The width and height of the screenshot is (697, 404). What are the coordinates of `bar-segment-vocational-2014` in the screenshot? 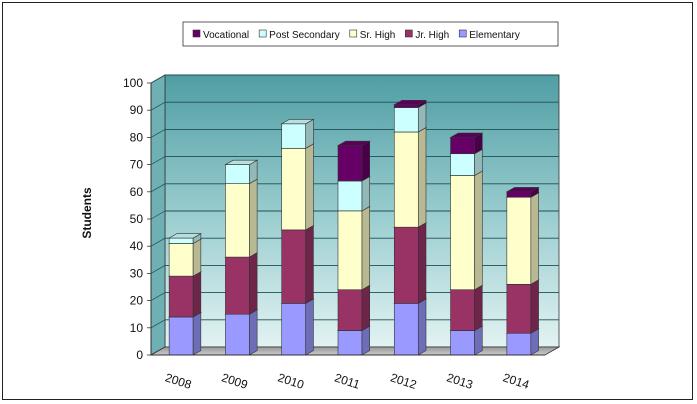 It's located at (522, 192).